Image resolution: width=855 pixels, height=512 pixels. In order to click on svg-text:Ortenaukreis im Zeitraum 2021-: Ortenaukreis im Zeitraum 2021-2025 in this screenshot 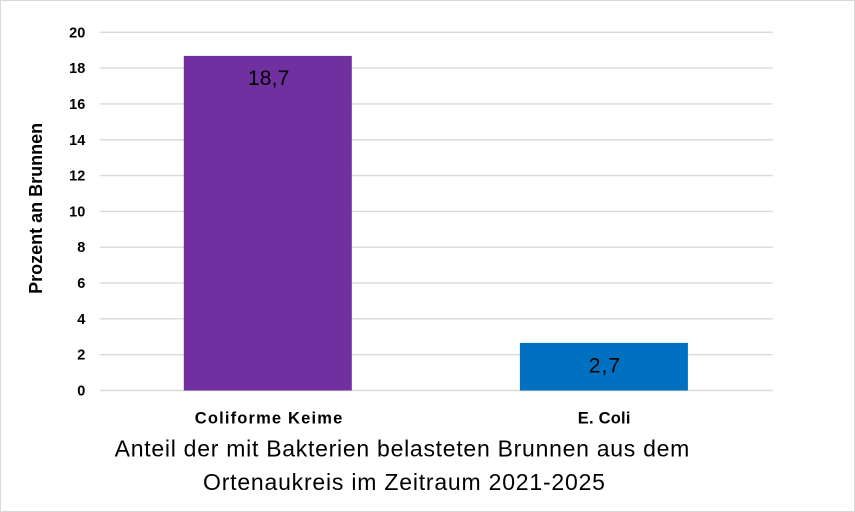, I will do `click(404, 482)`.